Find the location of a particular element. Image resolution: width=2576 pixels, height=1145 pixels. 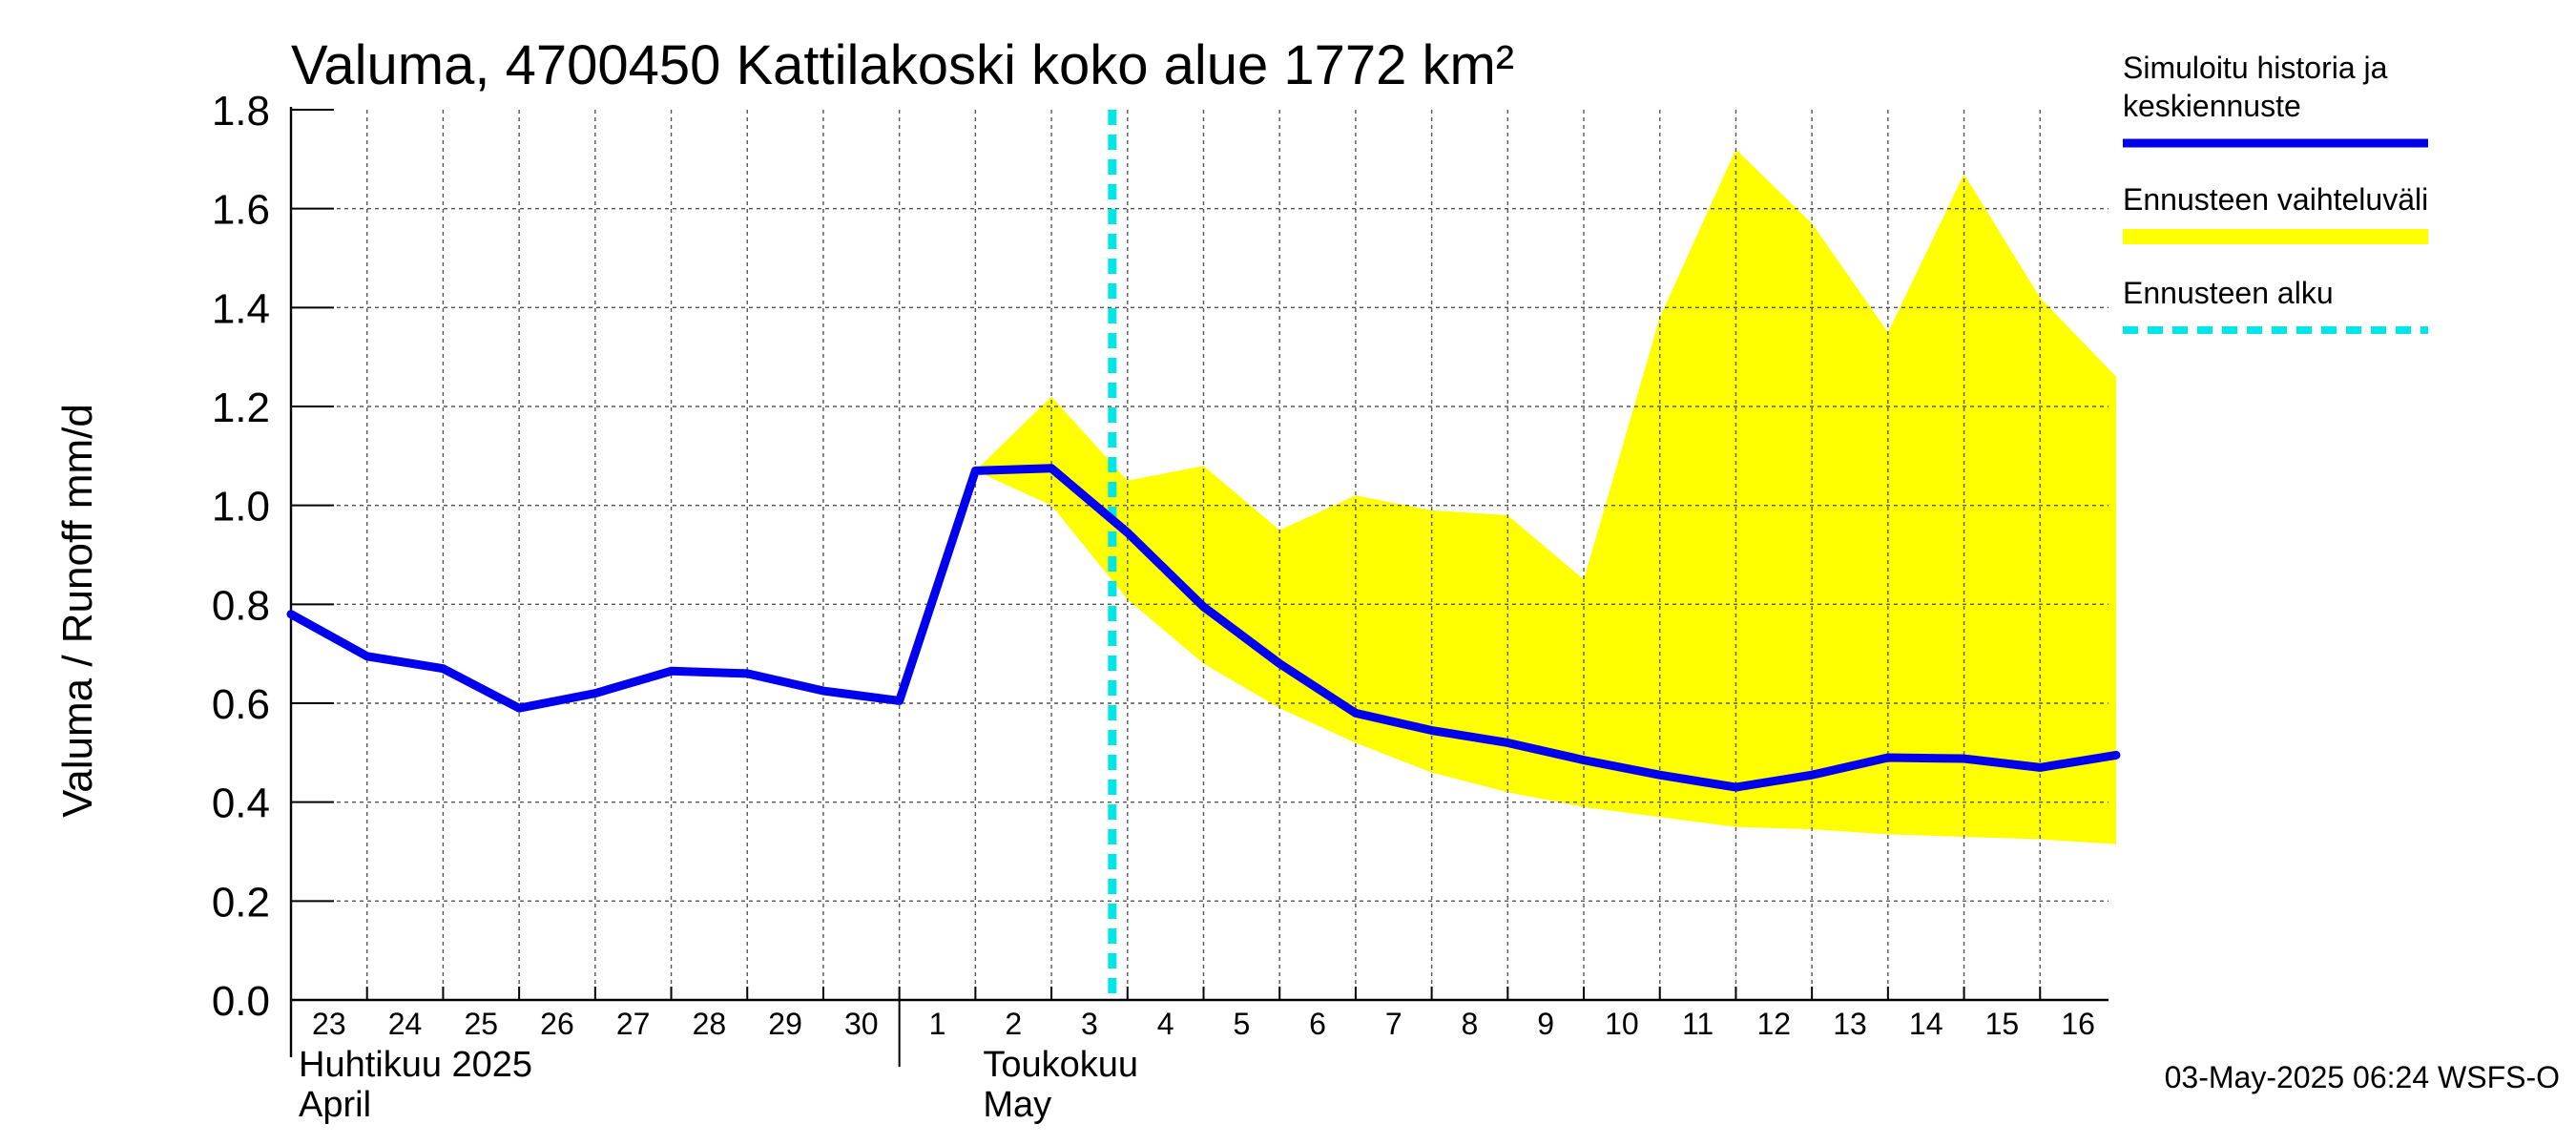

x-tick-label: 6 is located at coordinates (1317, 1024).